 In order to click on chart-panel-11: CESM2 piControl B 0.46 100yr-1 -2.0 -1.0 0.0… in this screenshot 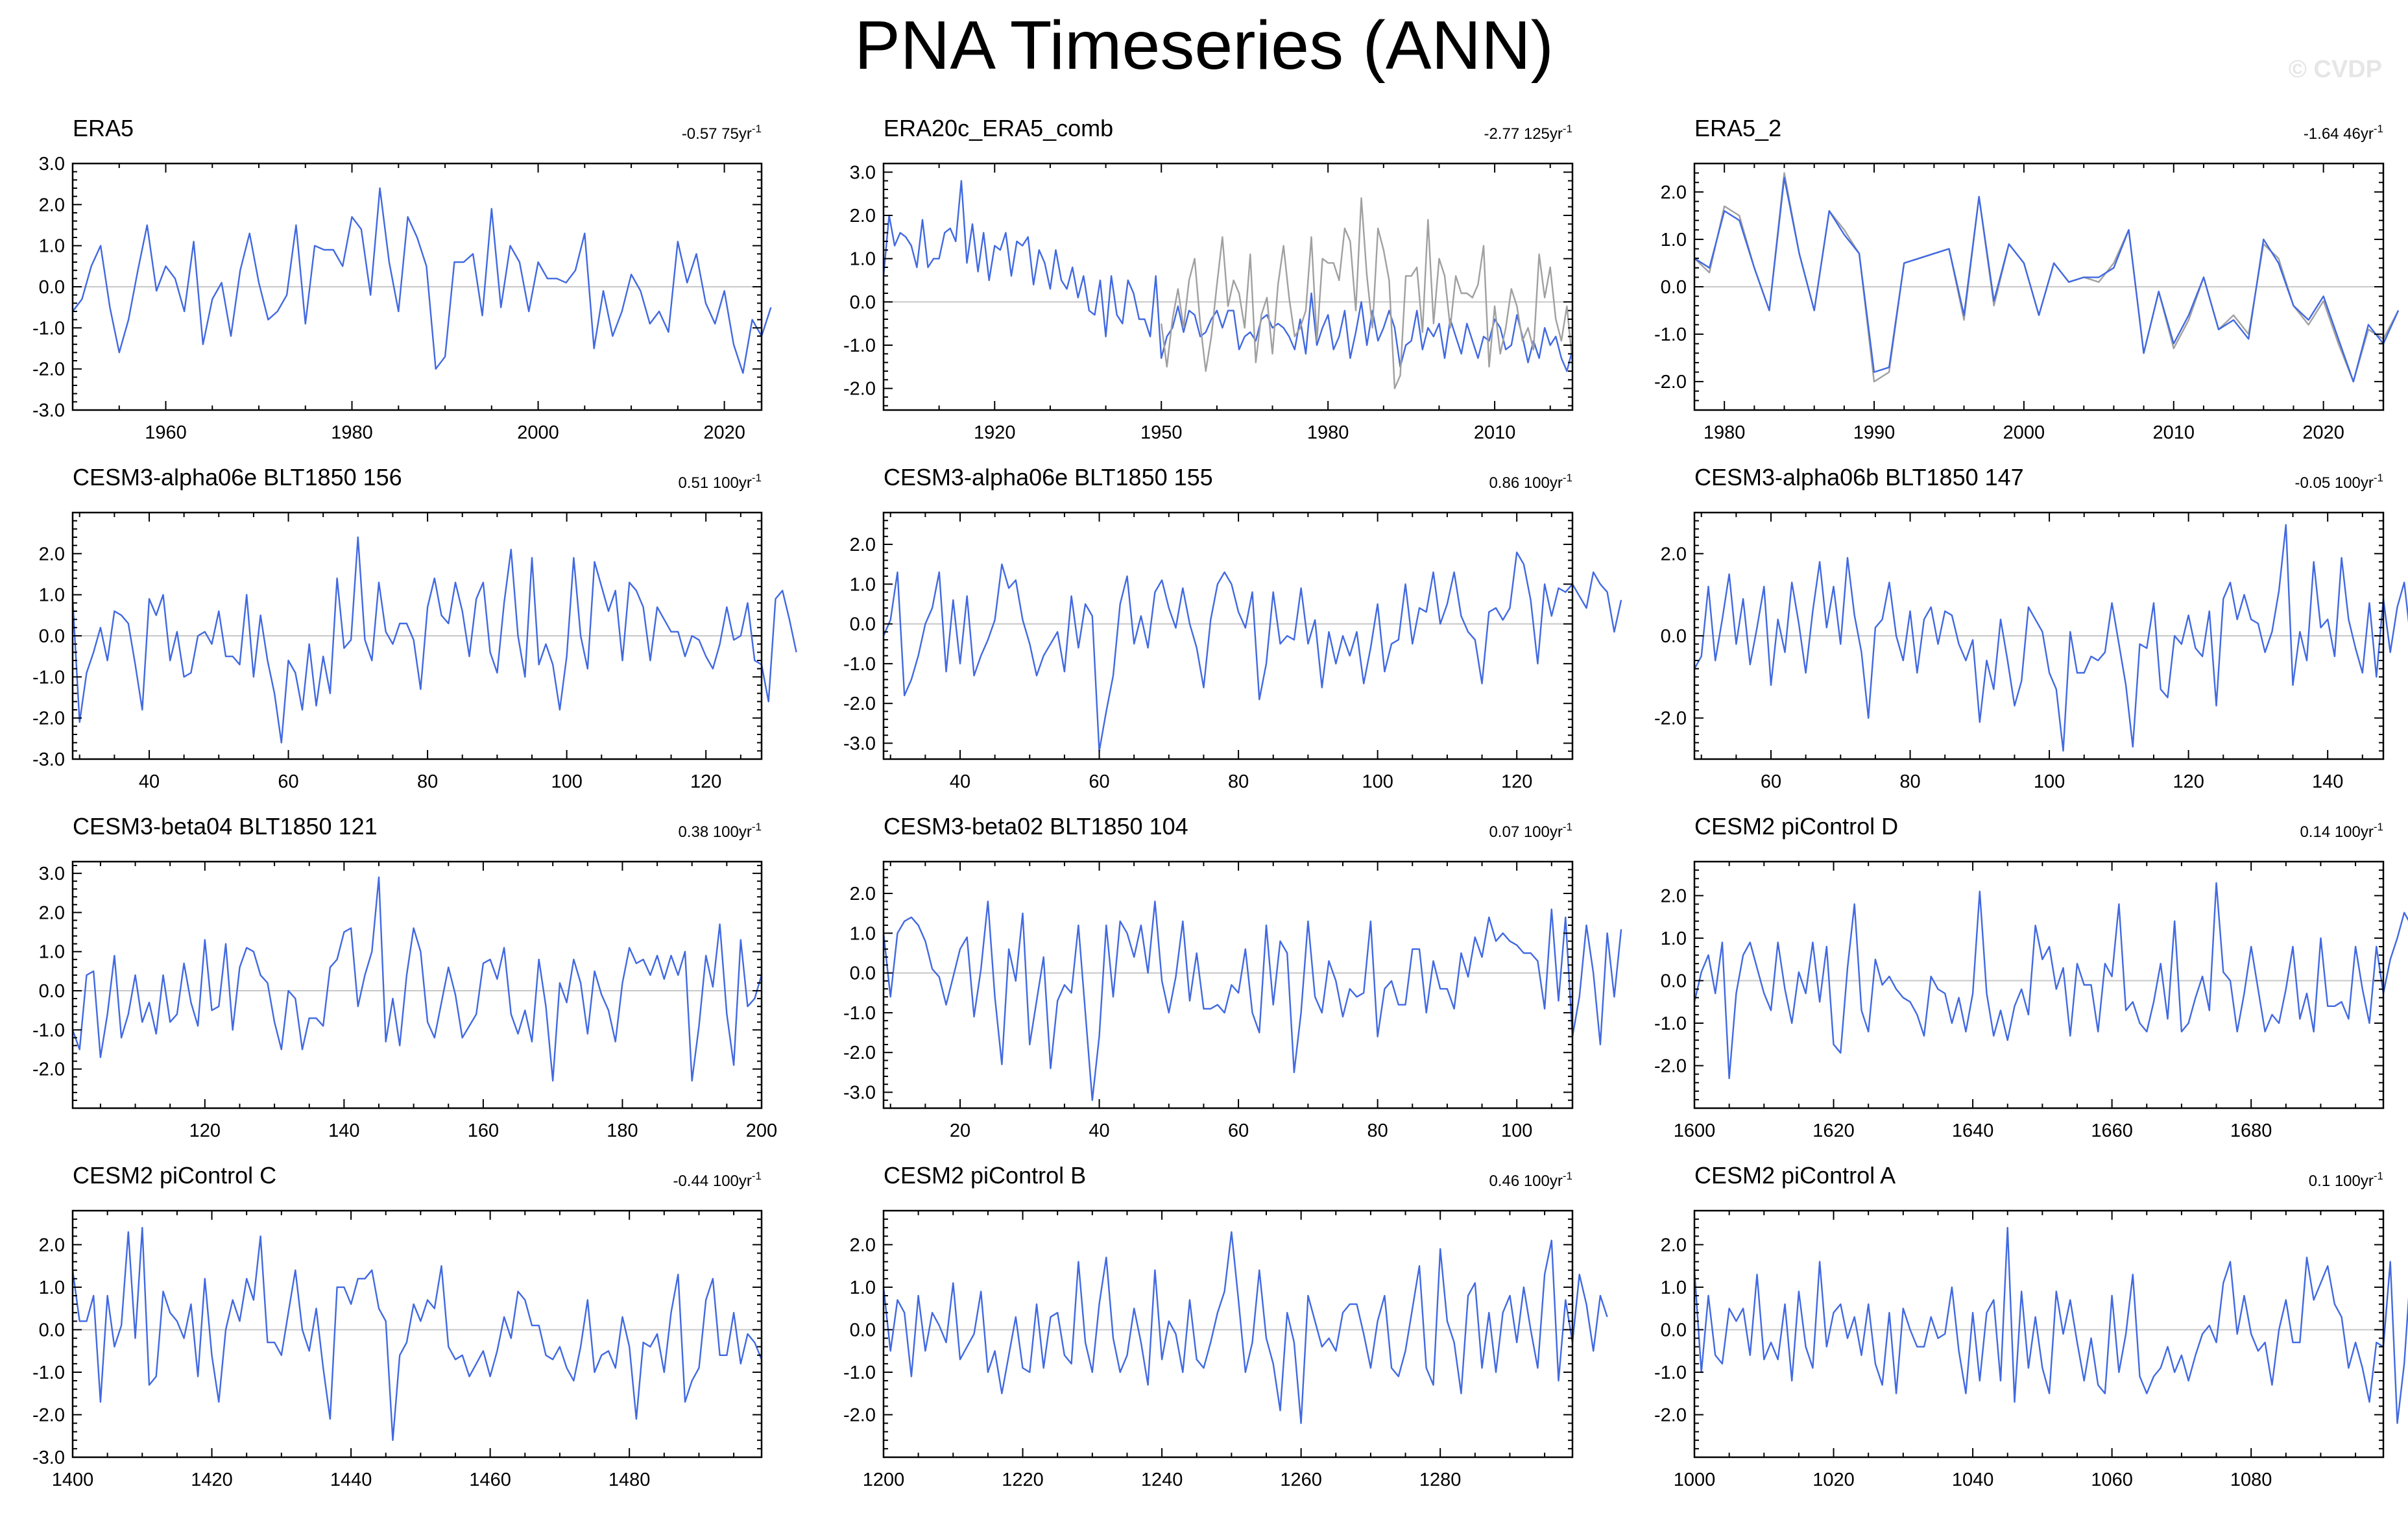, I will do `click(1225, 1326)`.